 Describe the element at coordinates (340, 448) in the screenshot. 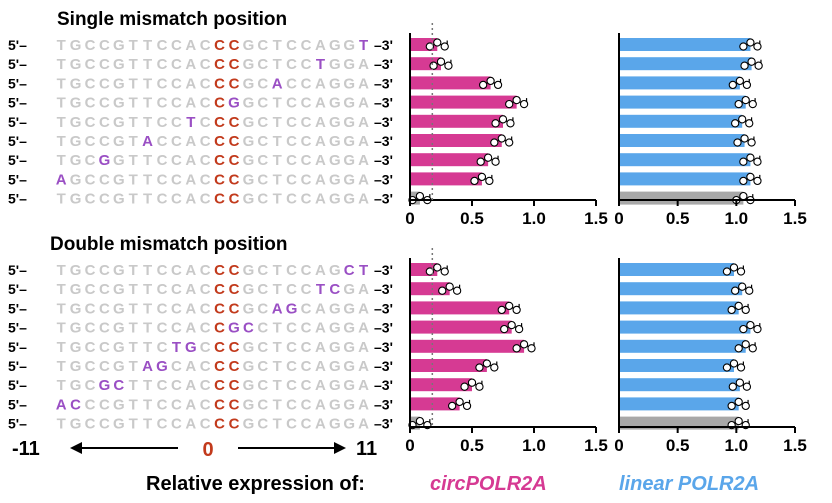

I see `position-arrowhead-right` at that location.